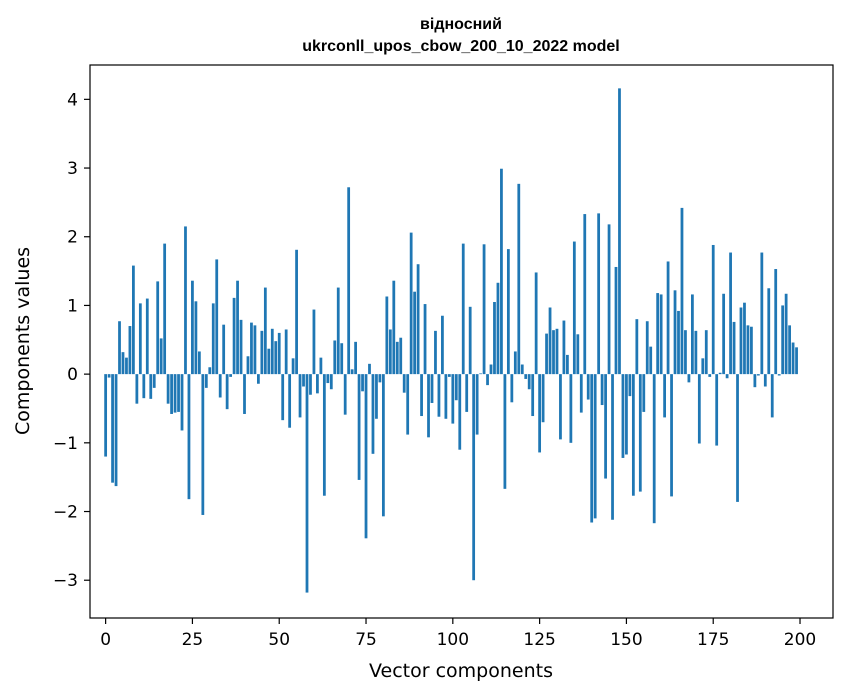  I want to click on x-tick-label-175: 175, so click(713, 640).